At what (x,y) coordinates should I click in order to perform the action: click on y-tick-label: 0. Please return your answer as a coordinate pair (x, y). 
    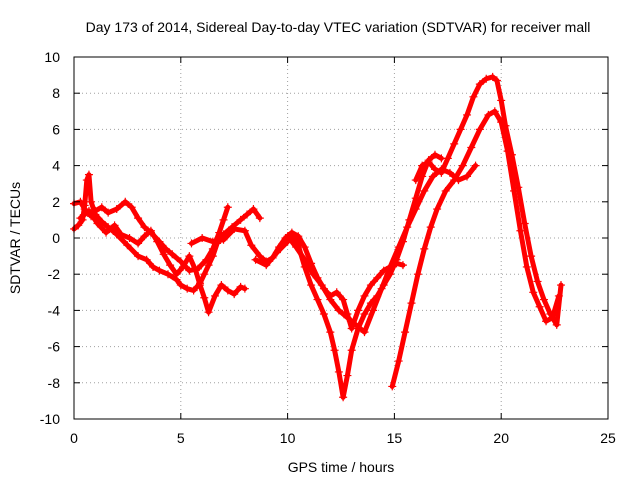
    Looking at the image, I should click on (56, 238).